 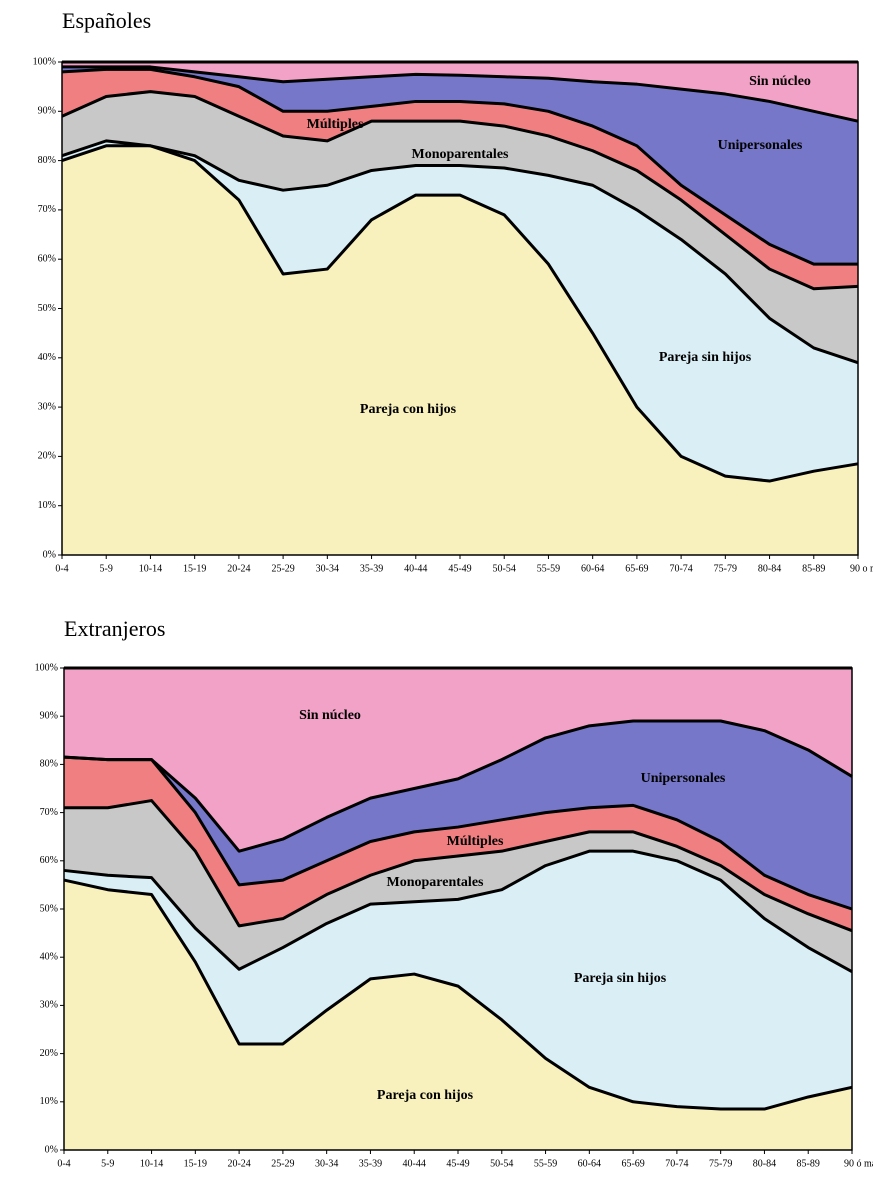 What do you see at coordinates (106, 20) in the screenshot?
I see `chart-title: Españoles` at bounding box center [106, 20].